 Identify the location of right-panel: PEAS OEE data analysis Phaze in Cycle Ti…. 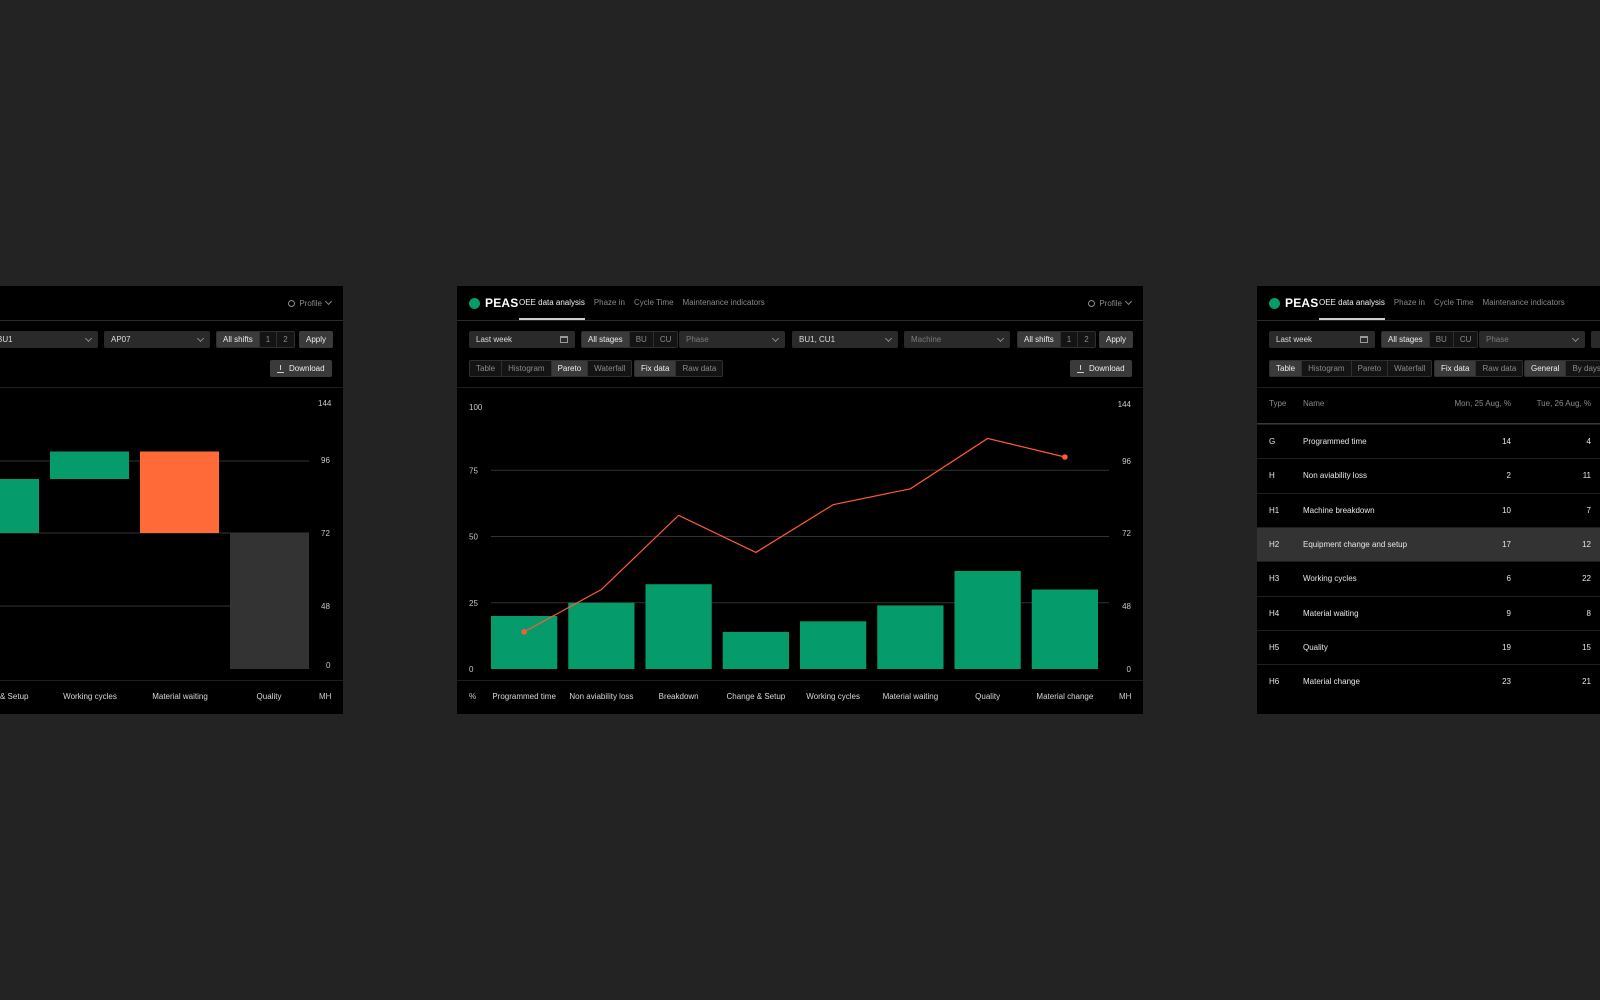
(1428, 500).